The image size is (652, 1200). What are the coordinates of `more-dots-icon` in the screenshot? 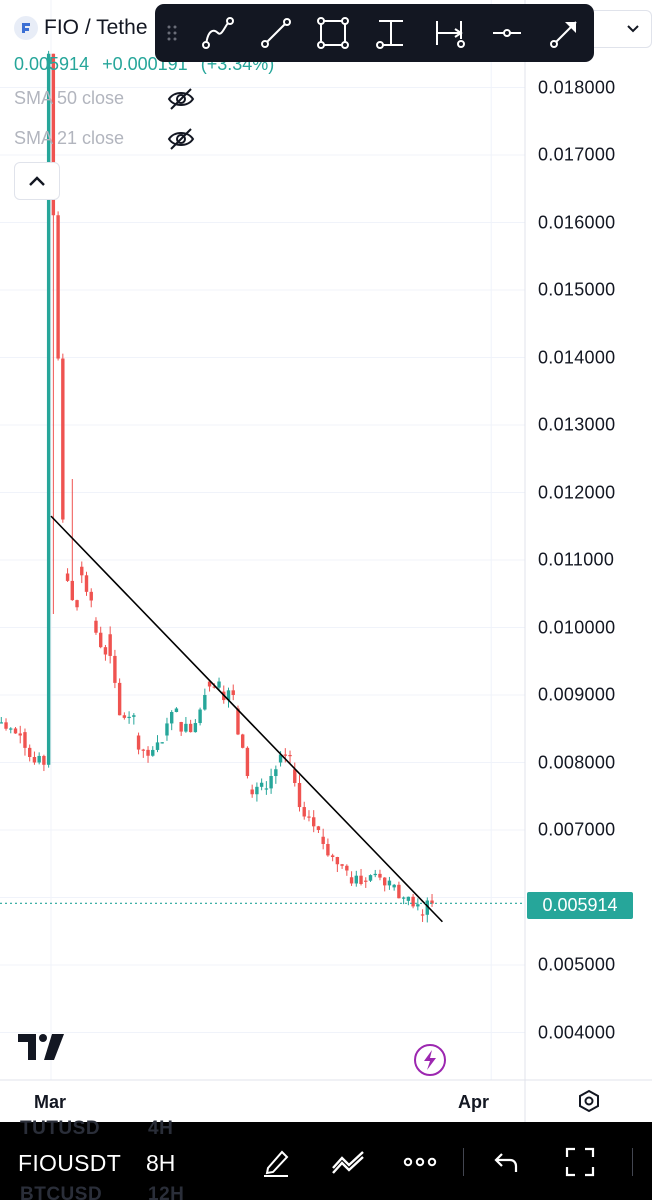 It's located at (420, 1162).